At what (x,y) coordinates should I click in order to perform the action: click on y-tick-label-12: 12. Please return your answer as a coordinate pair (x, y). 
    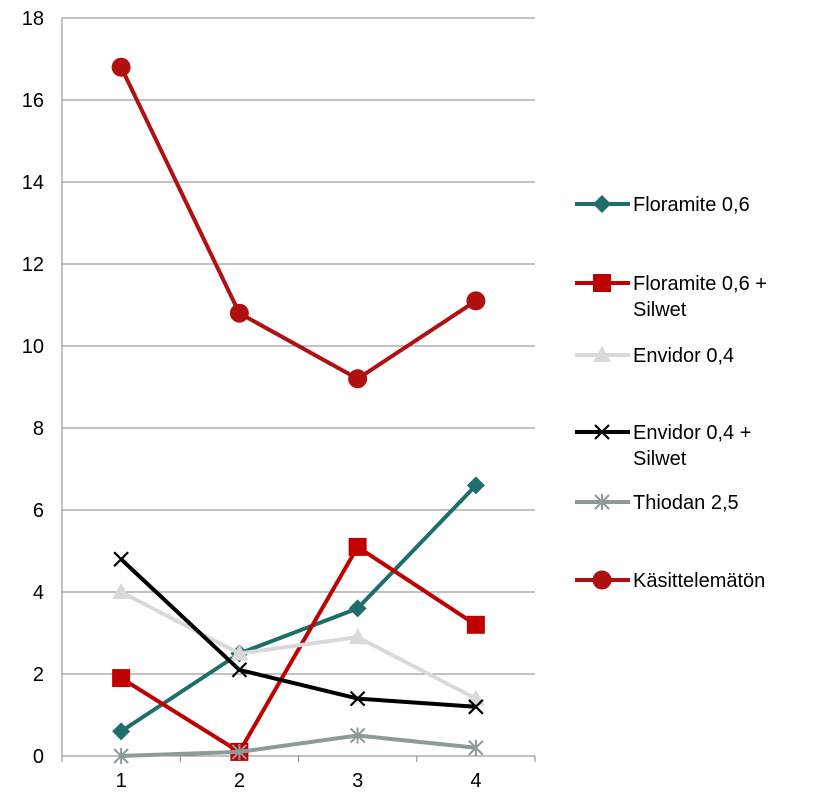
    Looking at the image, I should click on (33, 265).